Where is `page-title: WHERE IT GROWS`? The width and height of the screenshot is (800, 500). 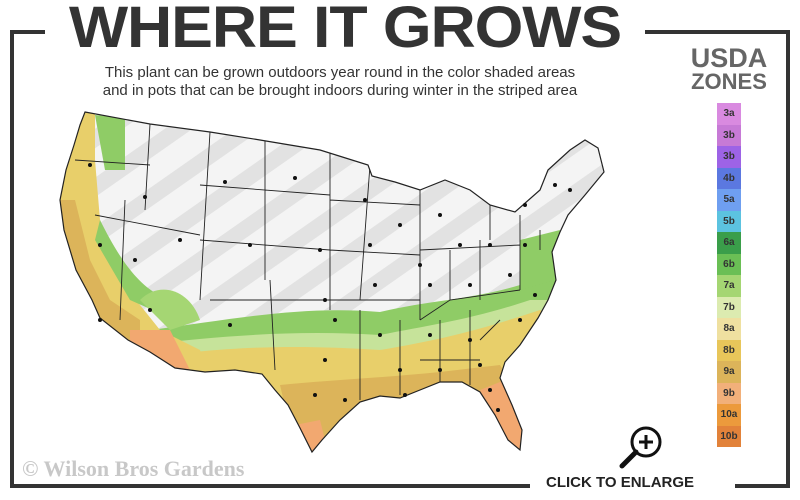
page-title: WHERE IT GROWS is located at coordinates (345, 30).